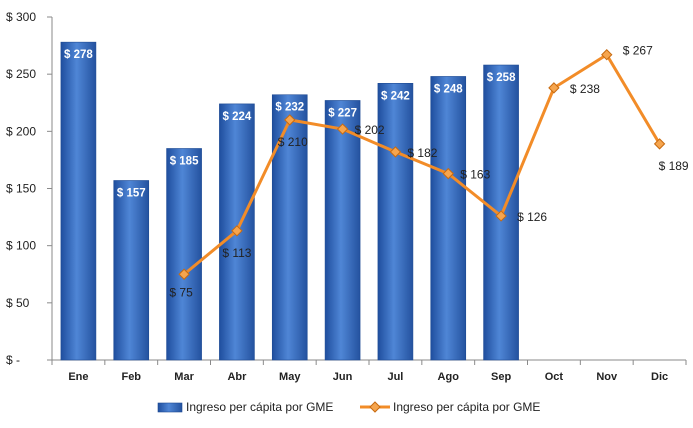  What do you see at coordinates (21, 74) in the screenshot?
I see `y-tick-label: $ 250` at bounding box center [21, 74].